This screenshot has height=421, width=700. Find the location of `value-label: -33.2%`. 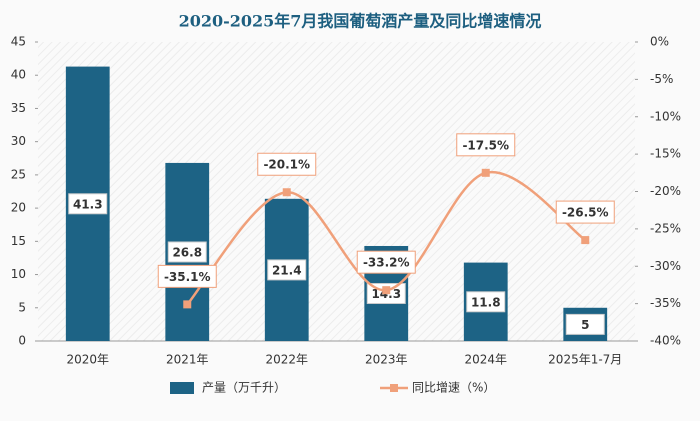

value-label: -33.2% is located at coordinates (386, 263).